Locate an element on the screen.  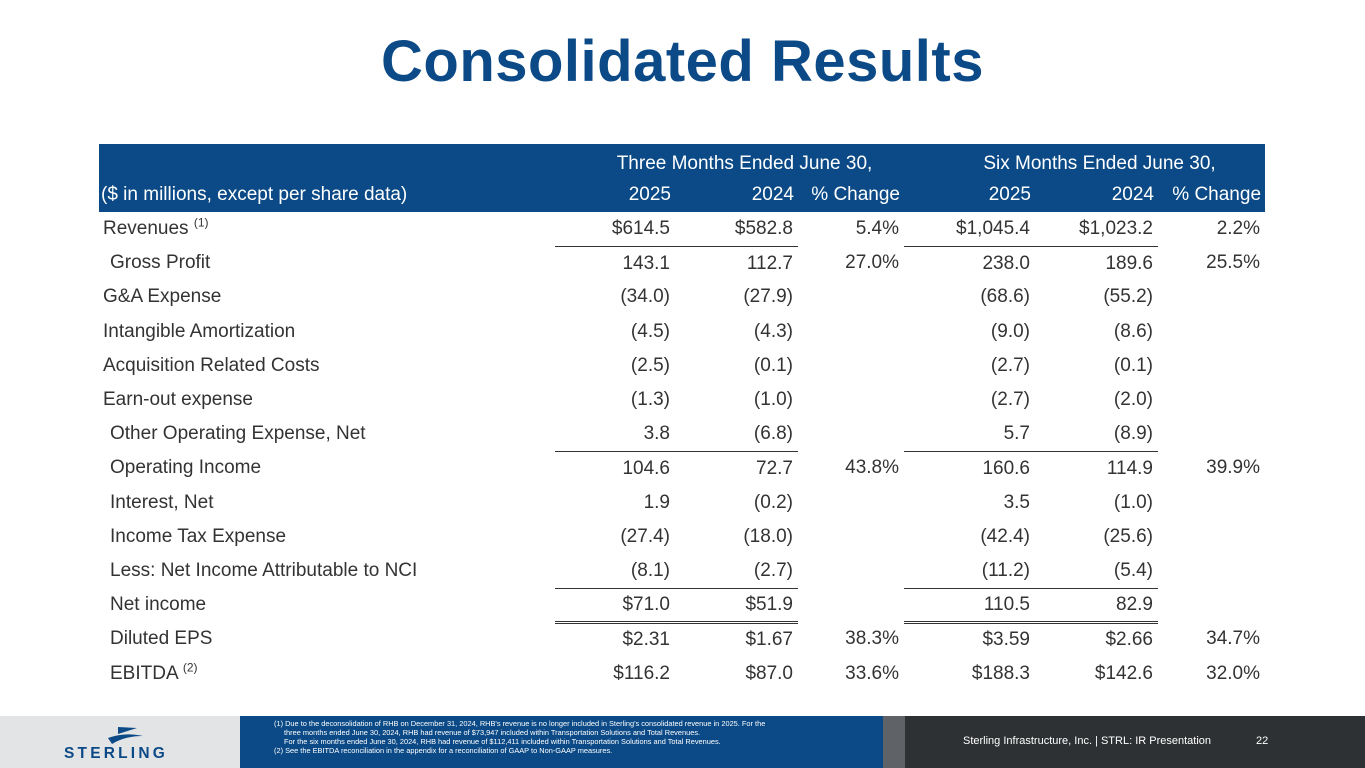
row-label: Income Tax Expense is located at coordinates (327, 537).